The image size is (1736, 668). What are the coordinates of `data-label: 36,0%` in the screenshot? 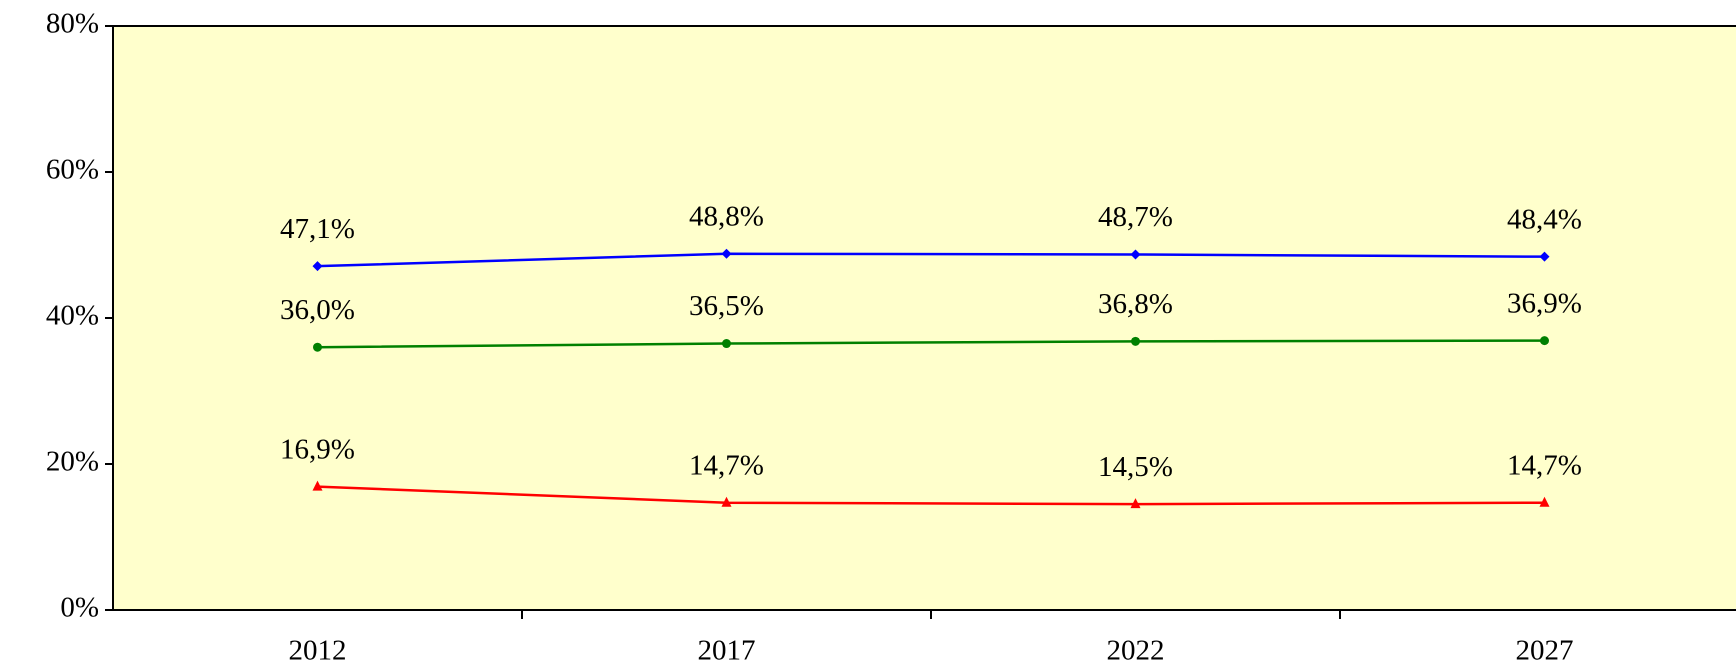 It's located at (317, 310).